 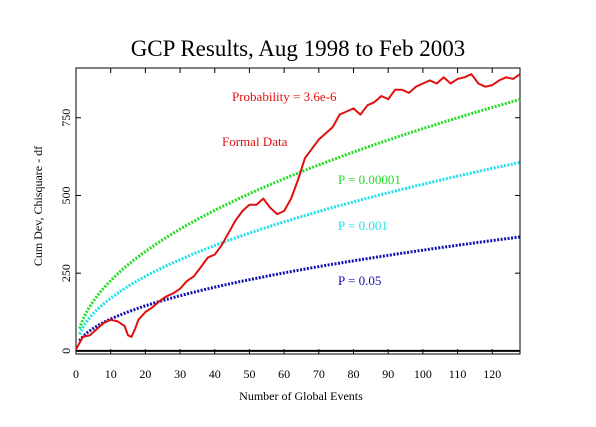 I want to click on y-tick-label: 250, so click(x=66, y=273).